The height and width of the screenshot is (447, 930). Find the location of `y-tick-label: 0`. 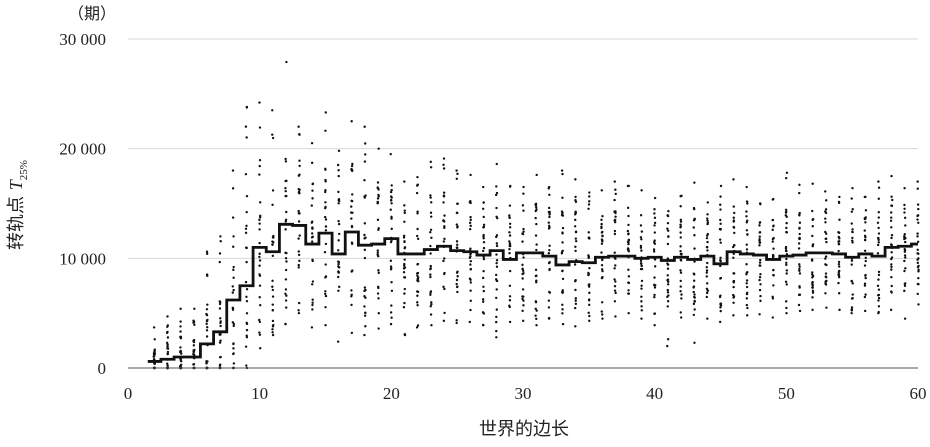

y-tick-label: 0 is located at coordinates (102, 368).